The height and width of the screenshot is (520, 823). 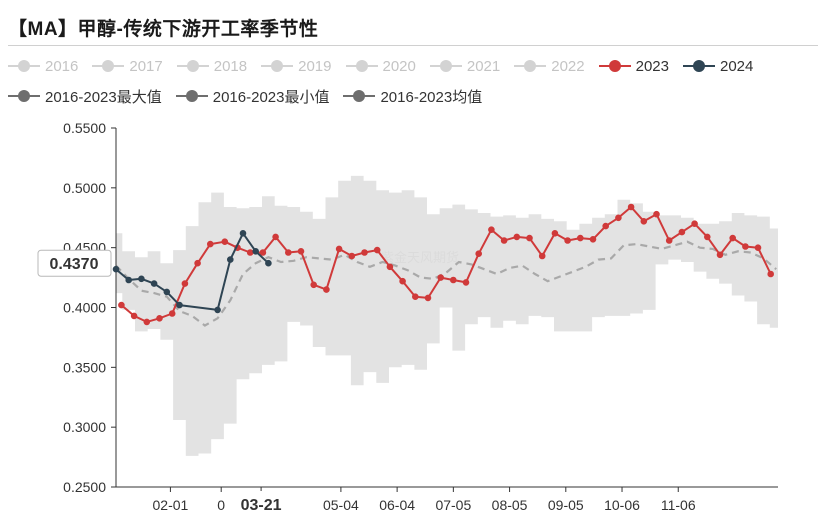 I want to click on legend-item-2017: 2017, so click(x=127, y=66).